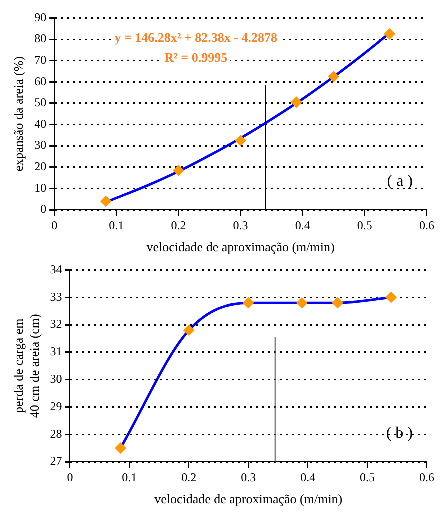  What do you see at coordinates (196, 58) in the screenshot?
I see `annotation: R² = 0.9995` at bounding box center [196, 58].